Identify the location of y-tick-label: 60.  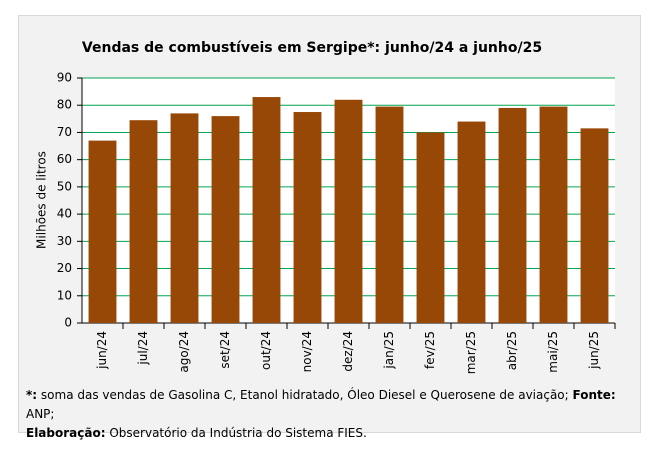
(64, 159).